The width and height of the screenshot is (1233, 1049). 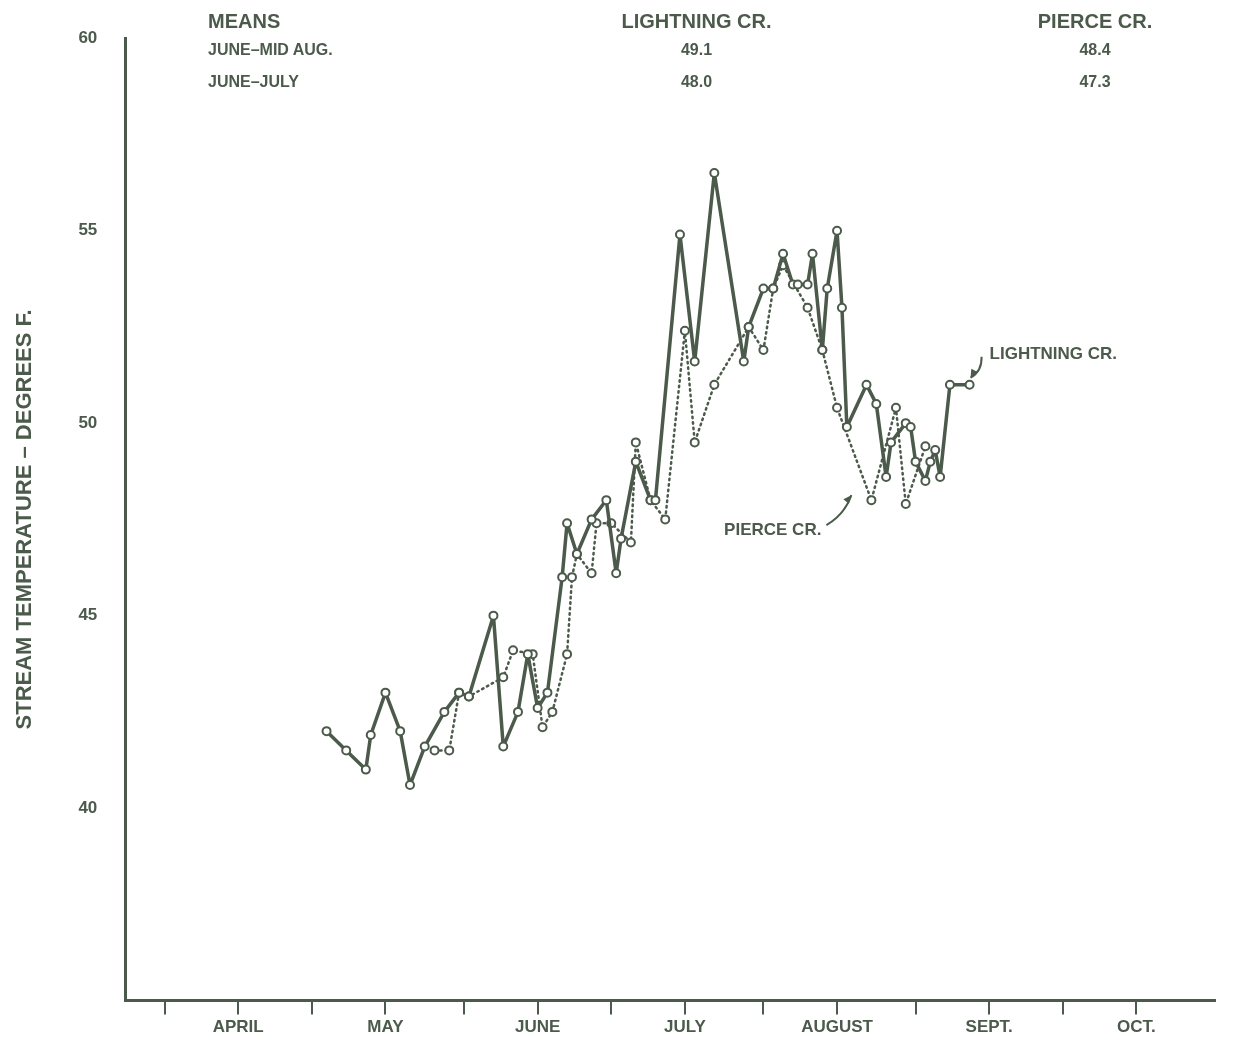 I want to click on annotation: 47.3, so click(x=1095, y=82).